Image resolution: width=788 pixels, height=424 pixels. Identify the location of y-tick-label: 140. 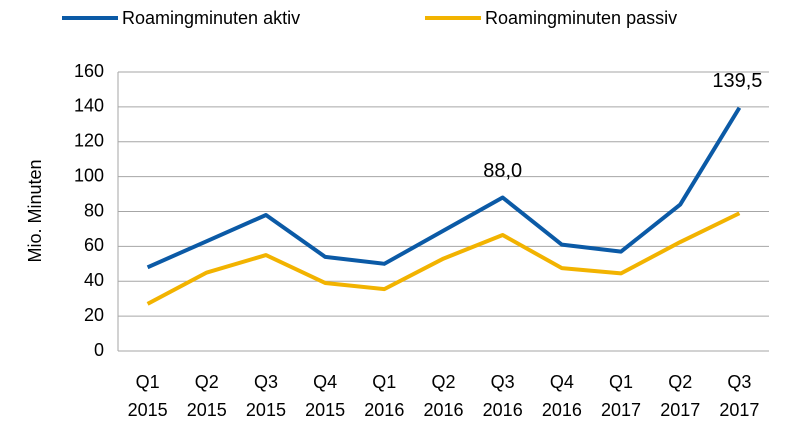
(89, 106).